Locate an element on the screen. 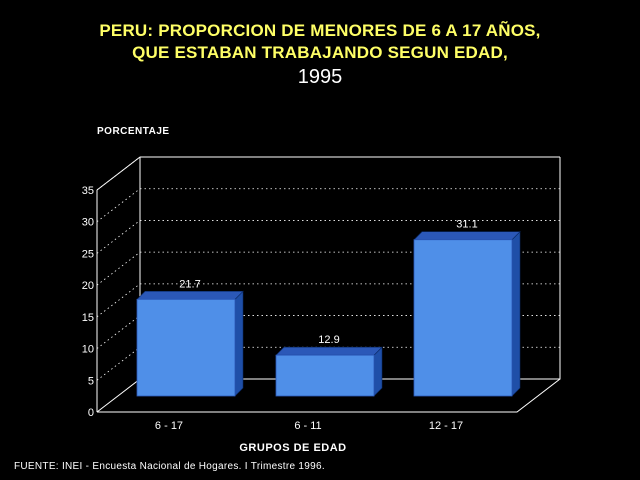 The height and width of the screenshot is (480, 640). y-tick-label: 15 is located at coordinates (88, 318).